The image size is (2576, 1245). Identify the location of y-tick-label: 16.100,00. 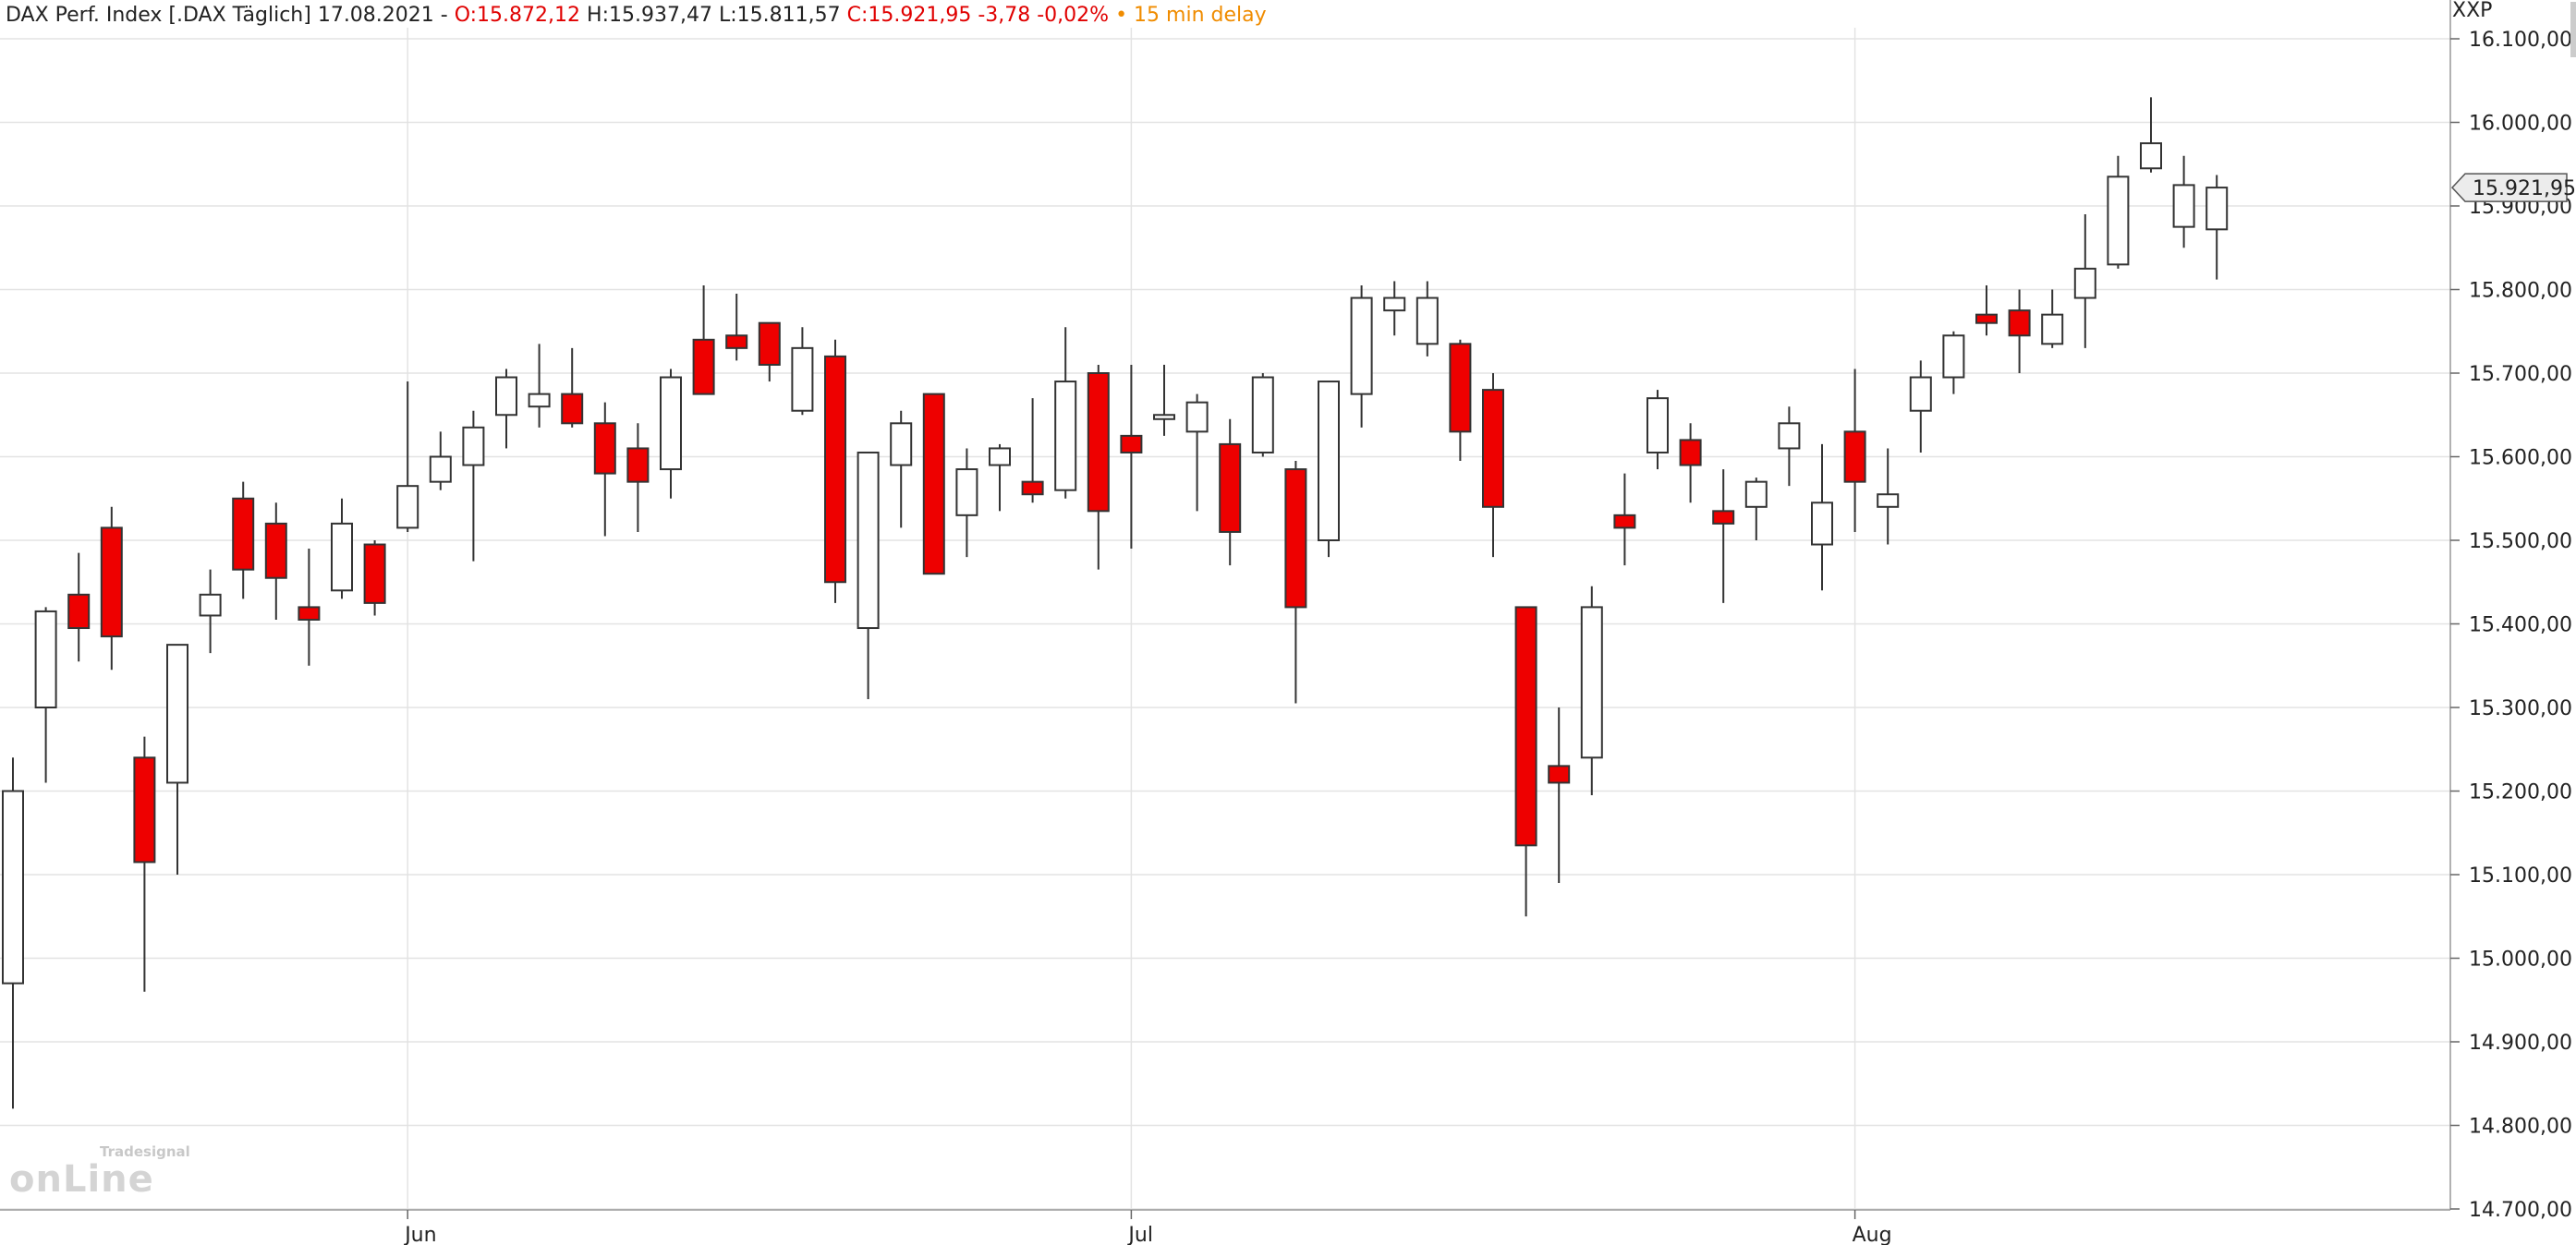
(2520, 40).